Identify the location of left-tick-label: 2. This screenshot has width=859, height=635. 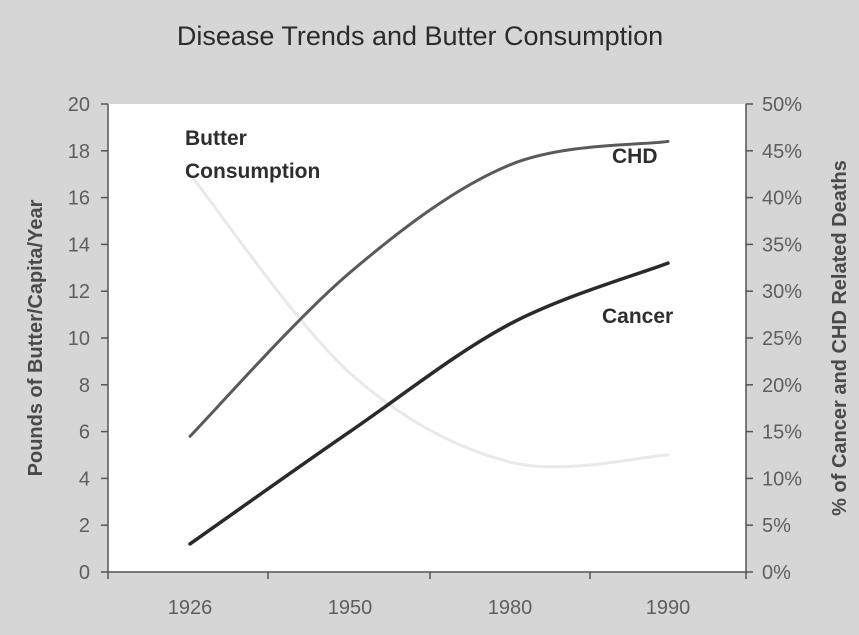
(84, 526).